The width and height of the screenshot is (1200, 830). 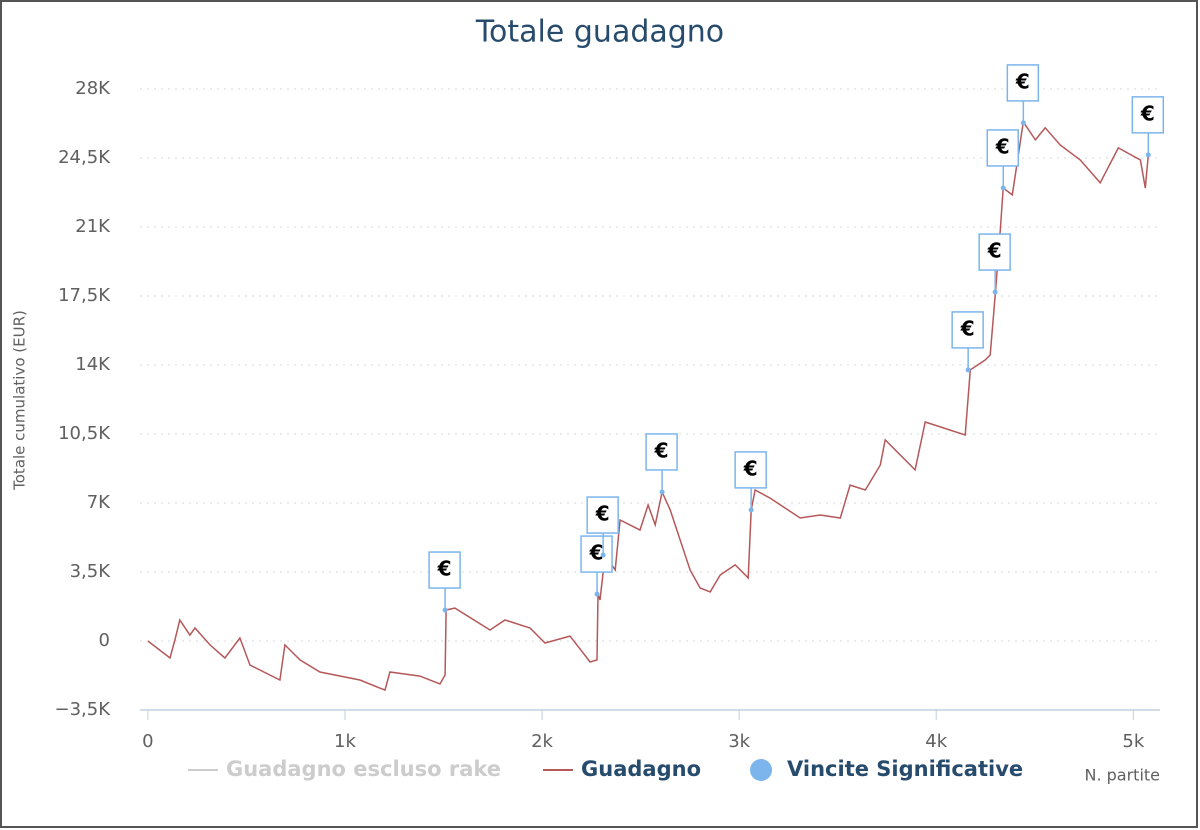 What do you see at coordinates (345, 741) in the screenshot?
I see `x-tick-label: 1k` at bounding box center [345, 741].